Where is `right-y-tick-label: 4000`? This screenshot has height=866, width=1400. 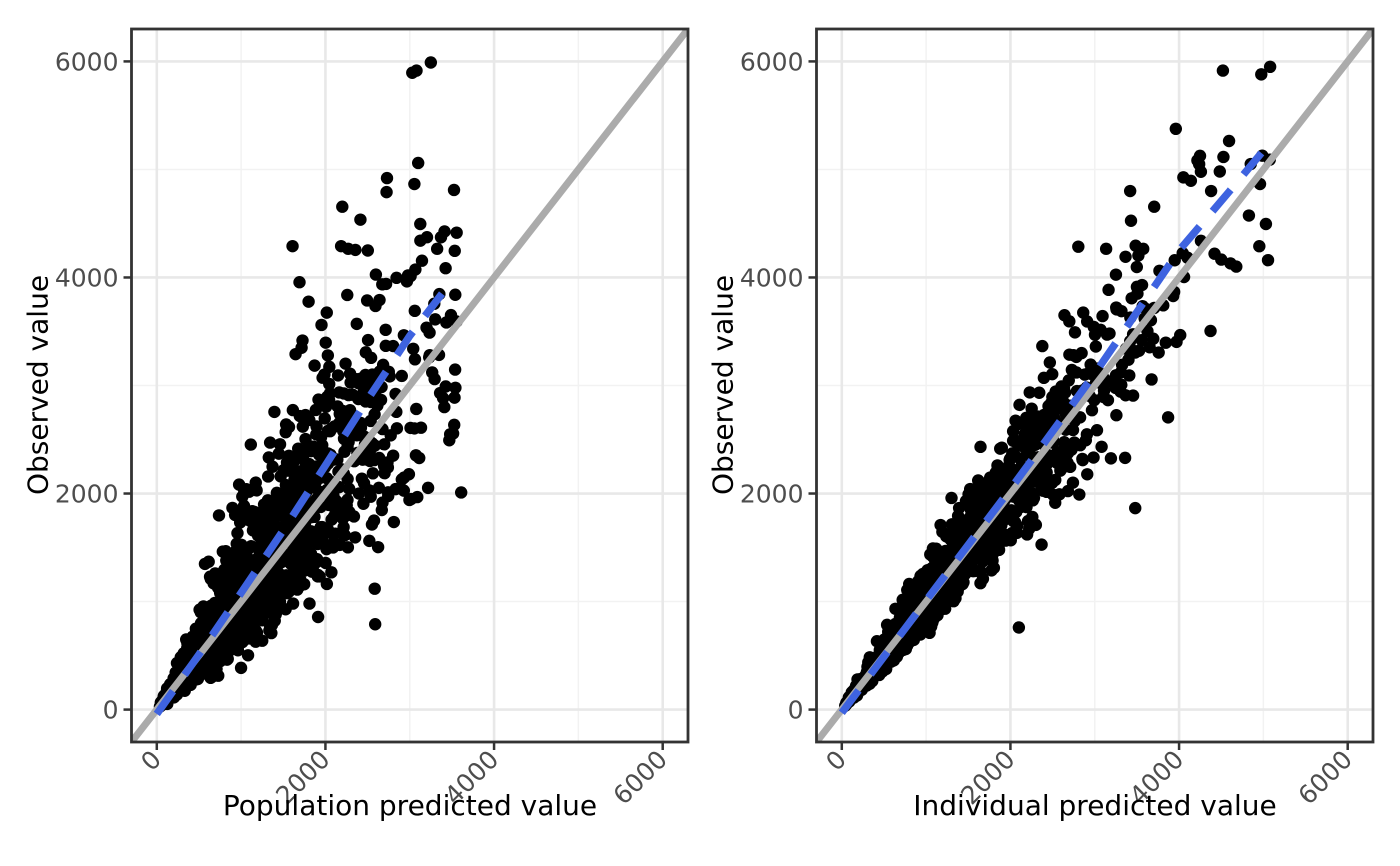
right-y-tick-label: 4000 is located at coordinates (772, 277).